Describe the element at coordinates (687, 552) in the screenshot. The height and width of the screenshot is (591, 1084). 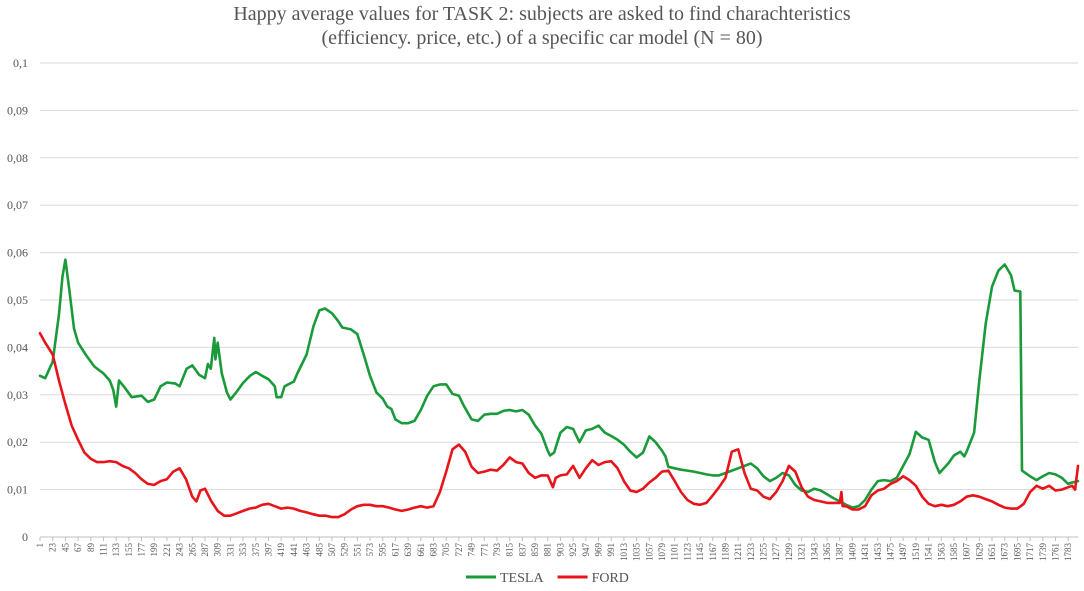
I see `x-tick-label: 1123` at that location.